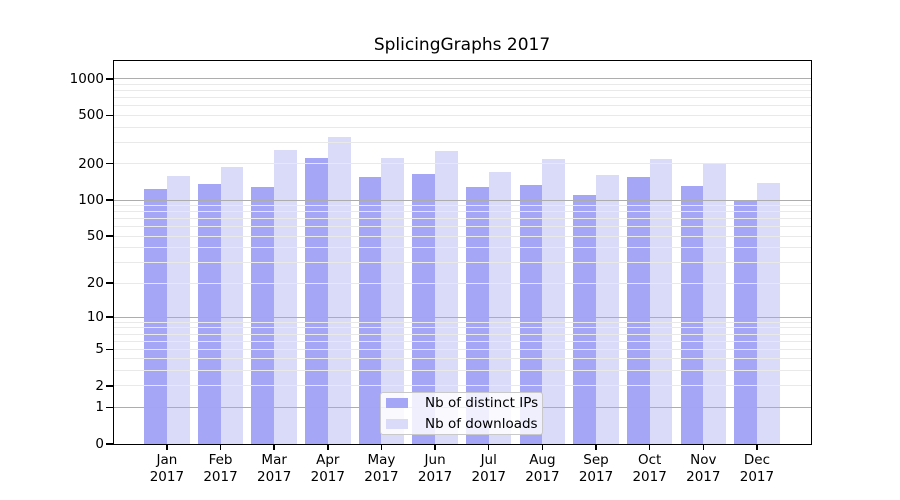  I want to click on legend-row: Nb of downloads, so click(464, 424).